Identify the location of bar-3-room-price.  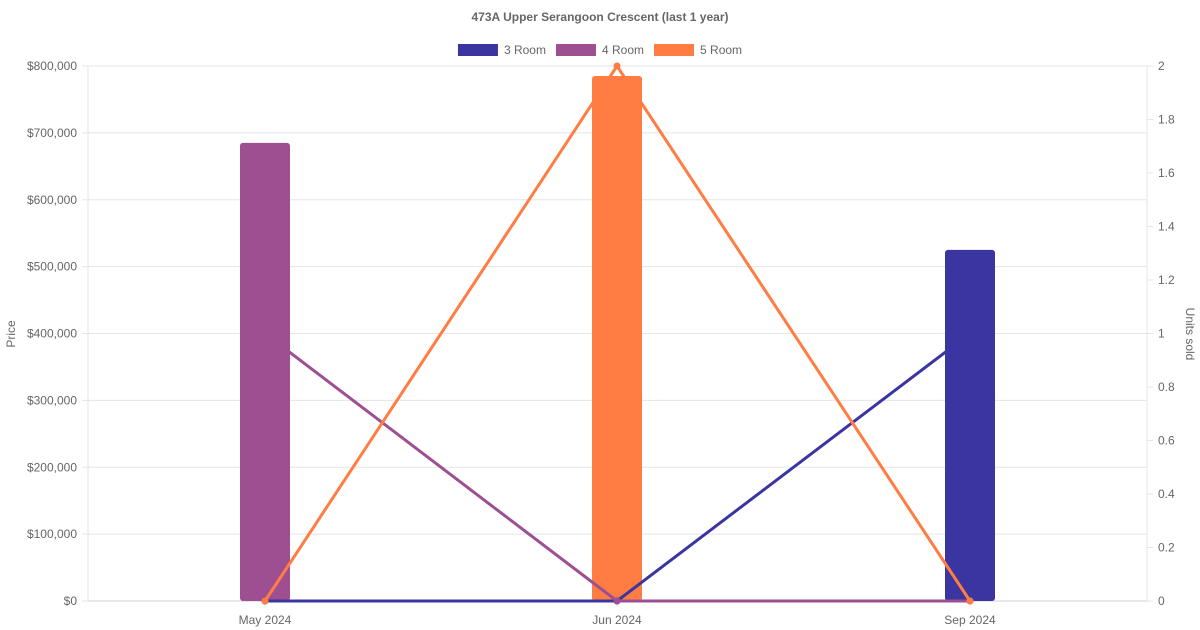
(970, 425).